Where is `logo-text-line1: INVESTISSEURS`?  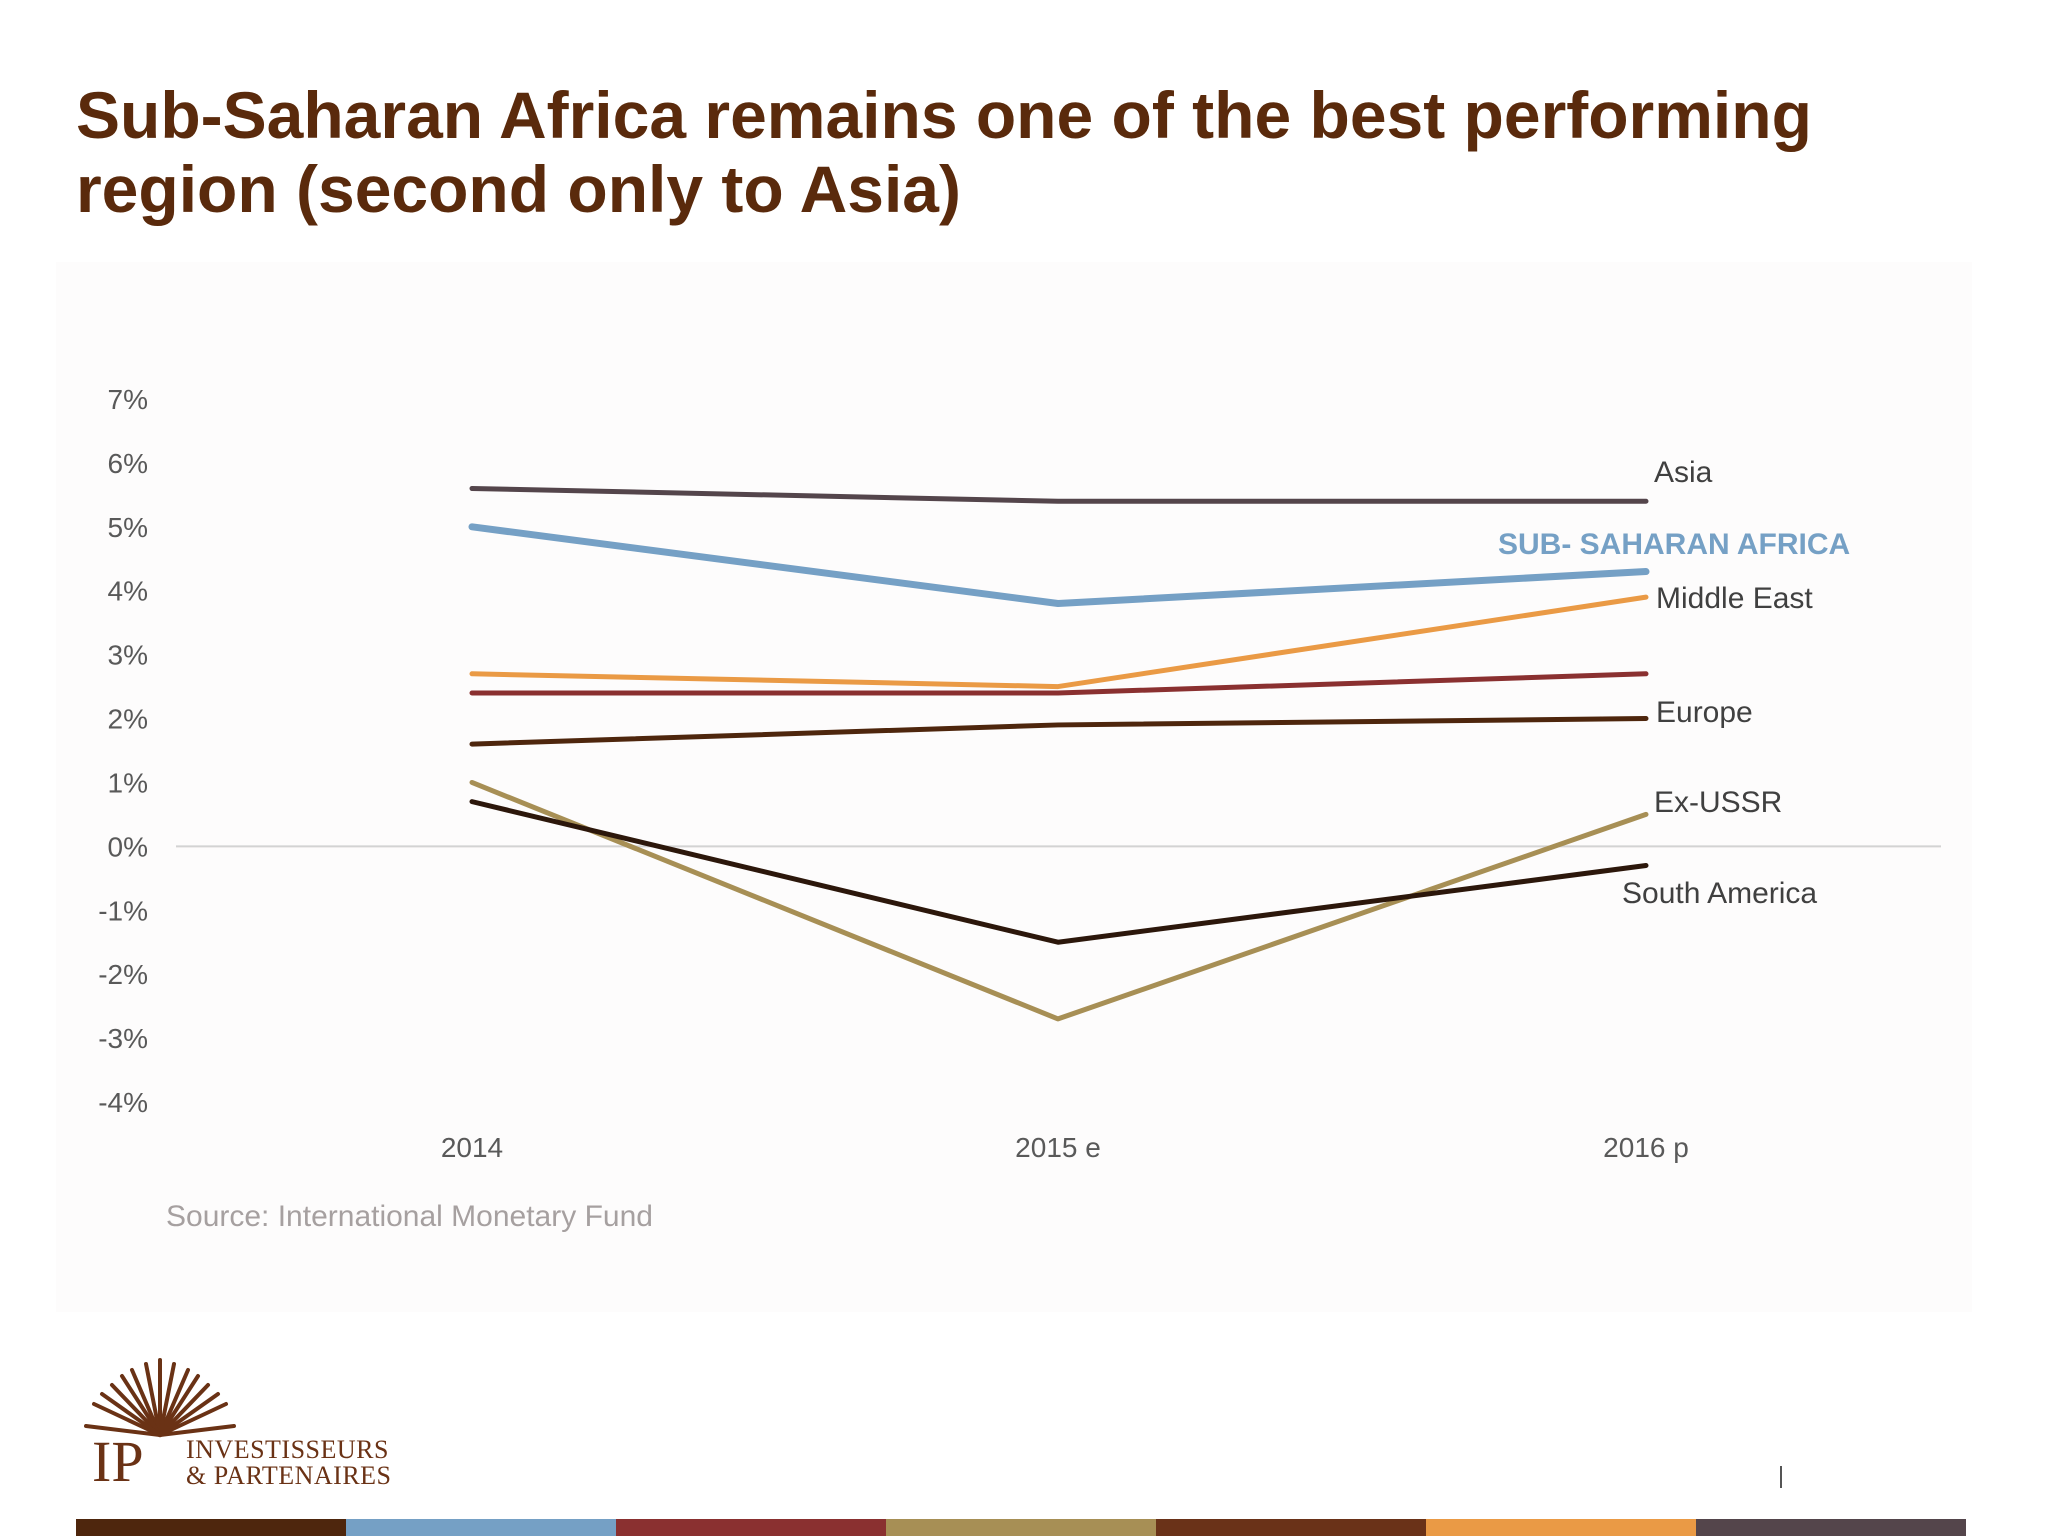
logo-text-line1: INVESTISSEURS is located at coordinates (287, 1449).